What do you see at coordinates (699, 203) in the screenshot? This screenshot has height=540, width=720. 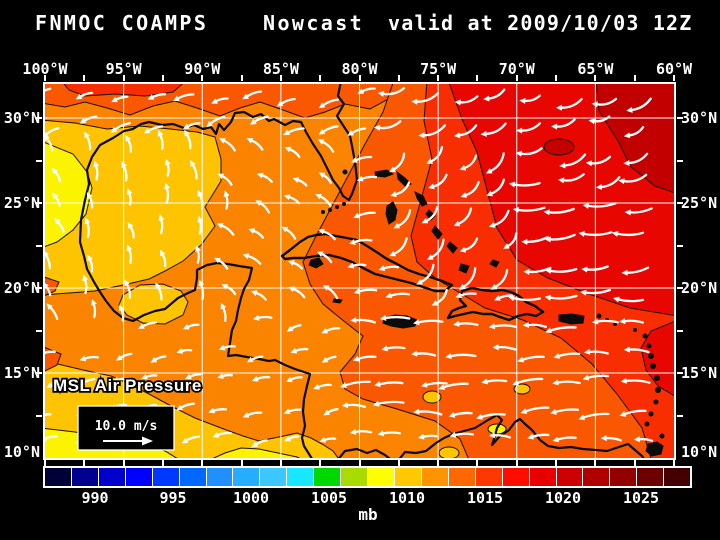 I see `lat-label-right: 25°N` at bounding box center [699, 203].